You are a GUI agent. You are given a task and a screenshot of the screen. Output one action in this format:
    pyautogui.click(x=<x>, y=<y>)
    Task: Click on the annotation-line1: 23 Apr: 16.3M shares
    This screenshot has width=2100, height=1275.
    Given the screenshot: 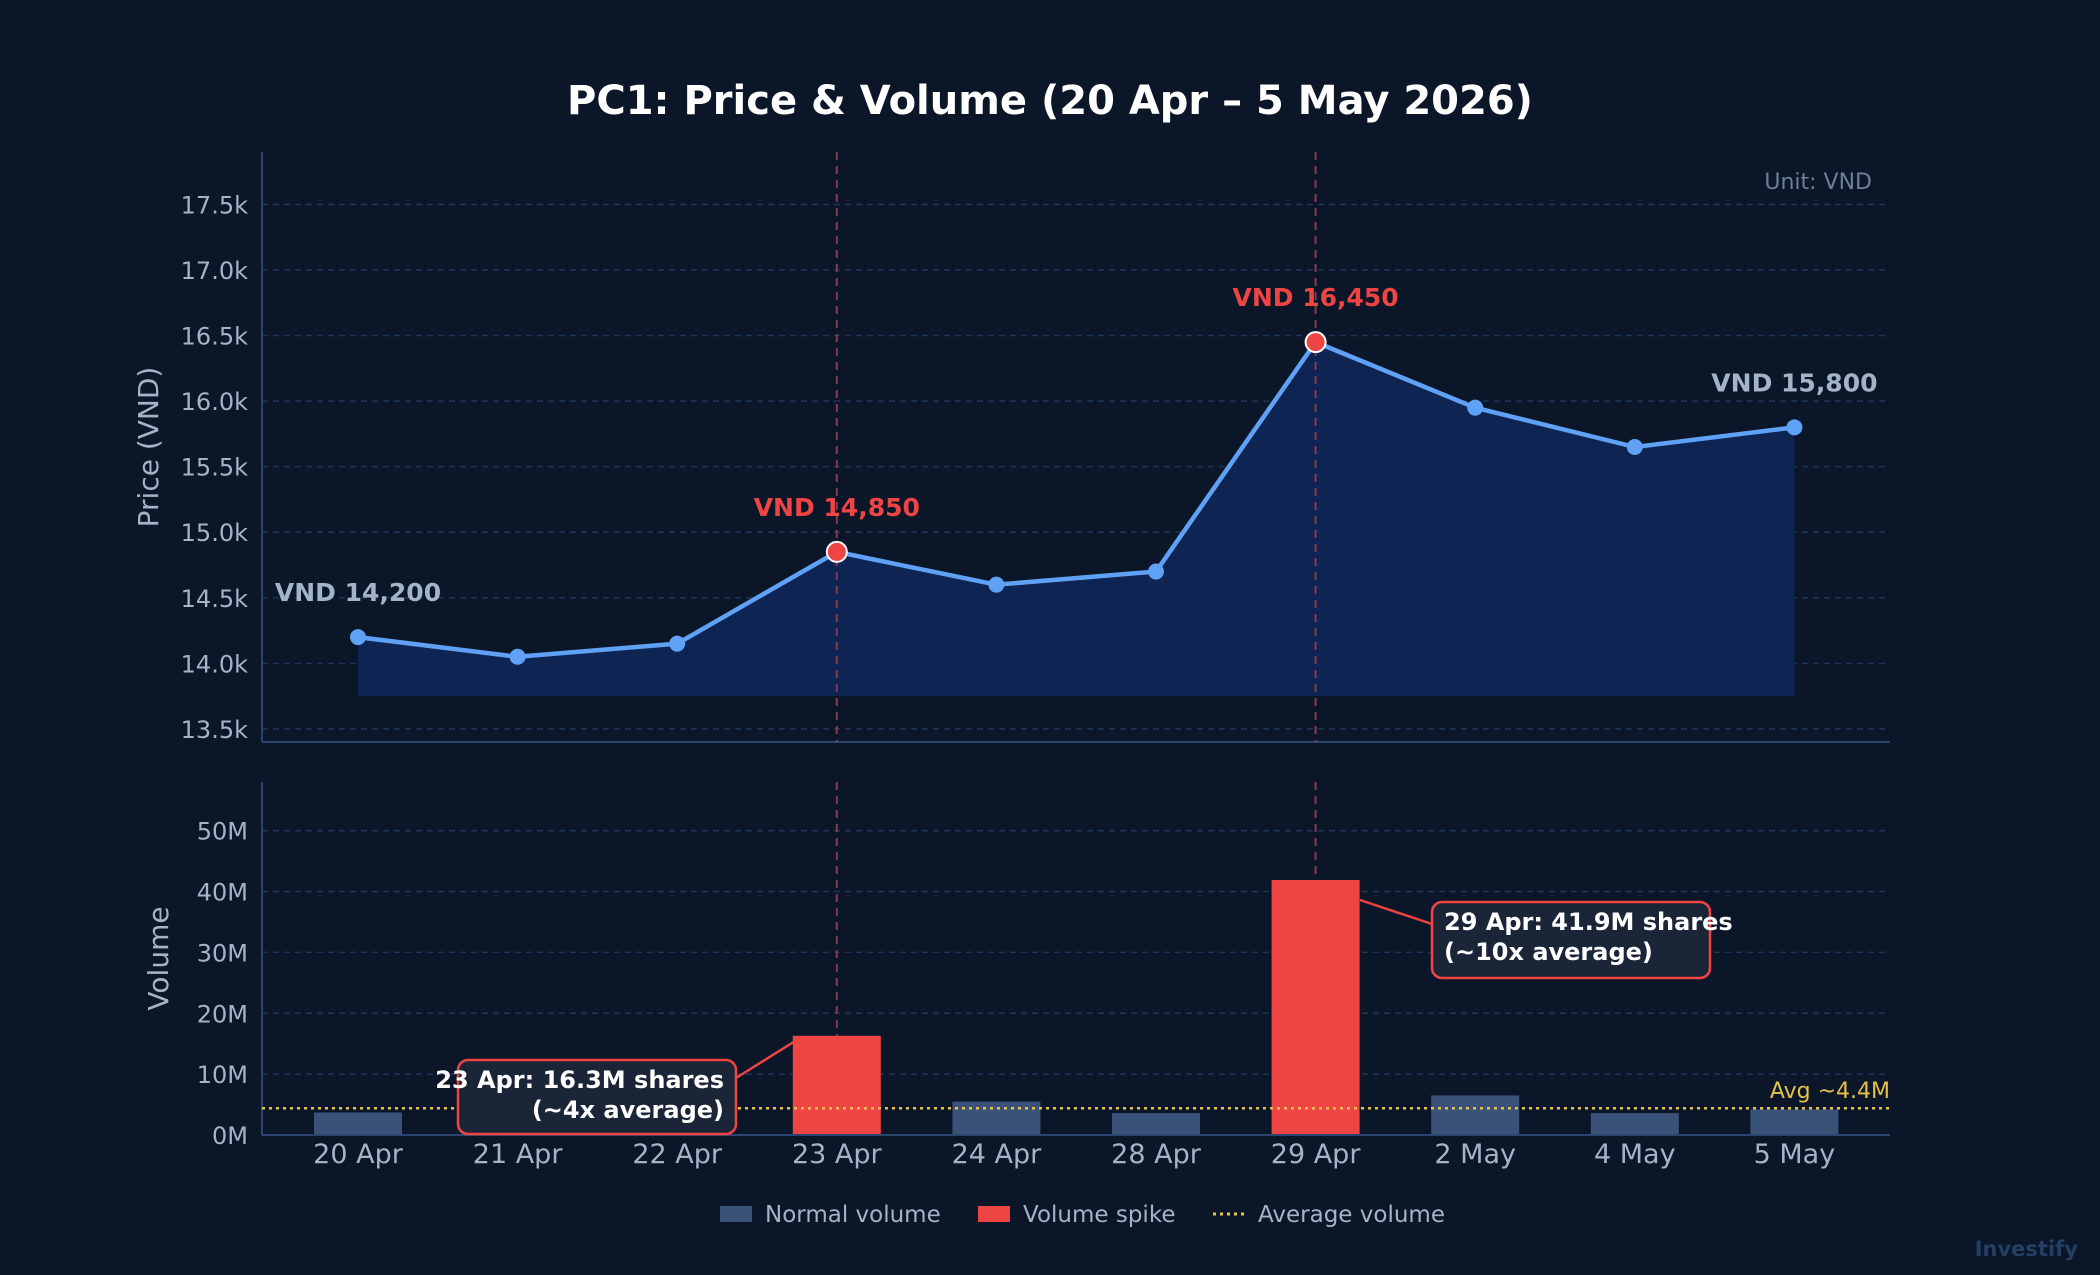 What is the action you would take?
    pyautogui.click(x=579, y=1080)
    